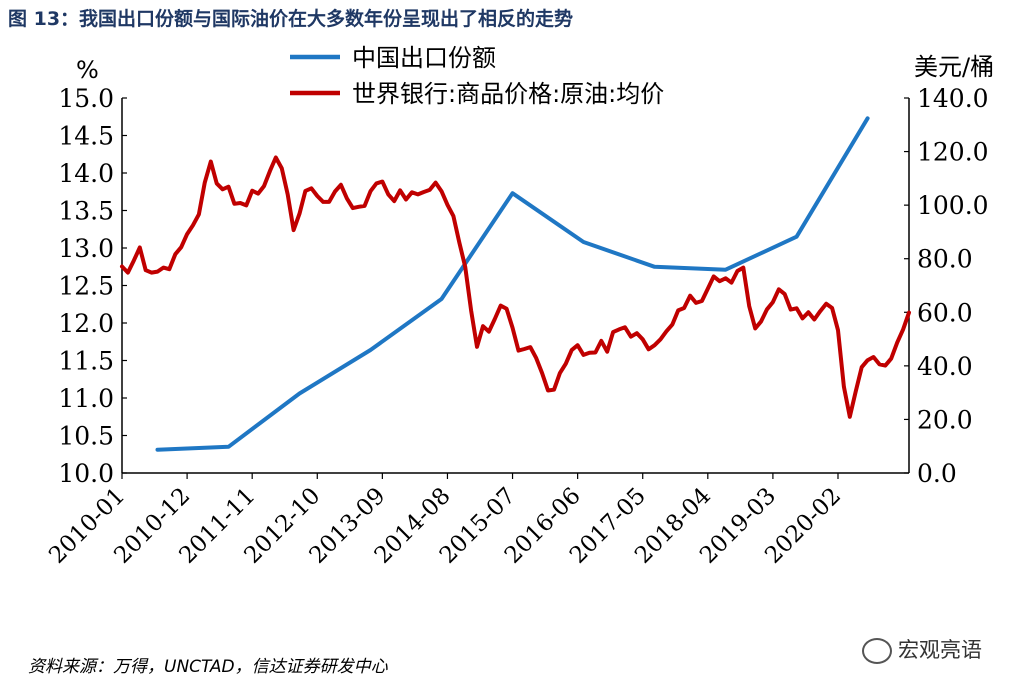 The width and height of the screenshot is (1027, 692). I want to click on left-axis-tick-label: 12.0, so click(86, 323).